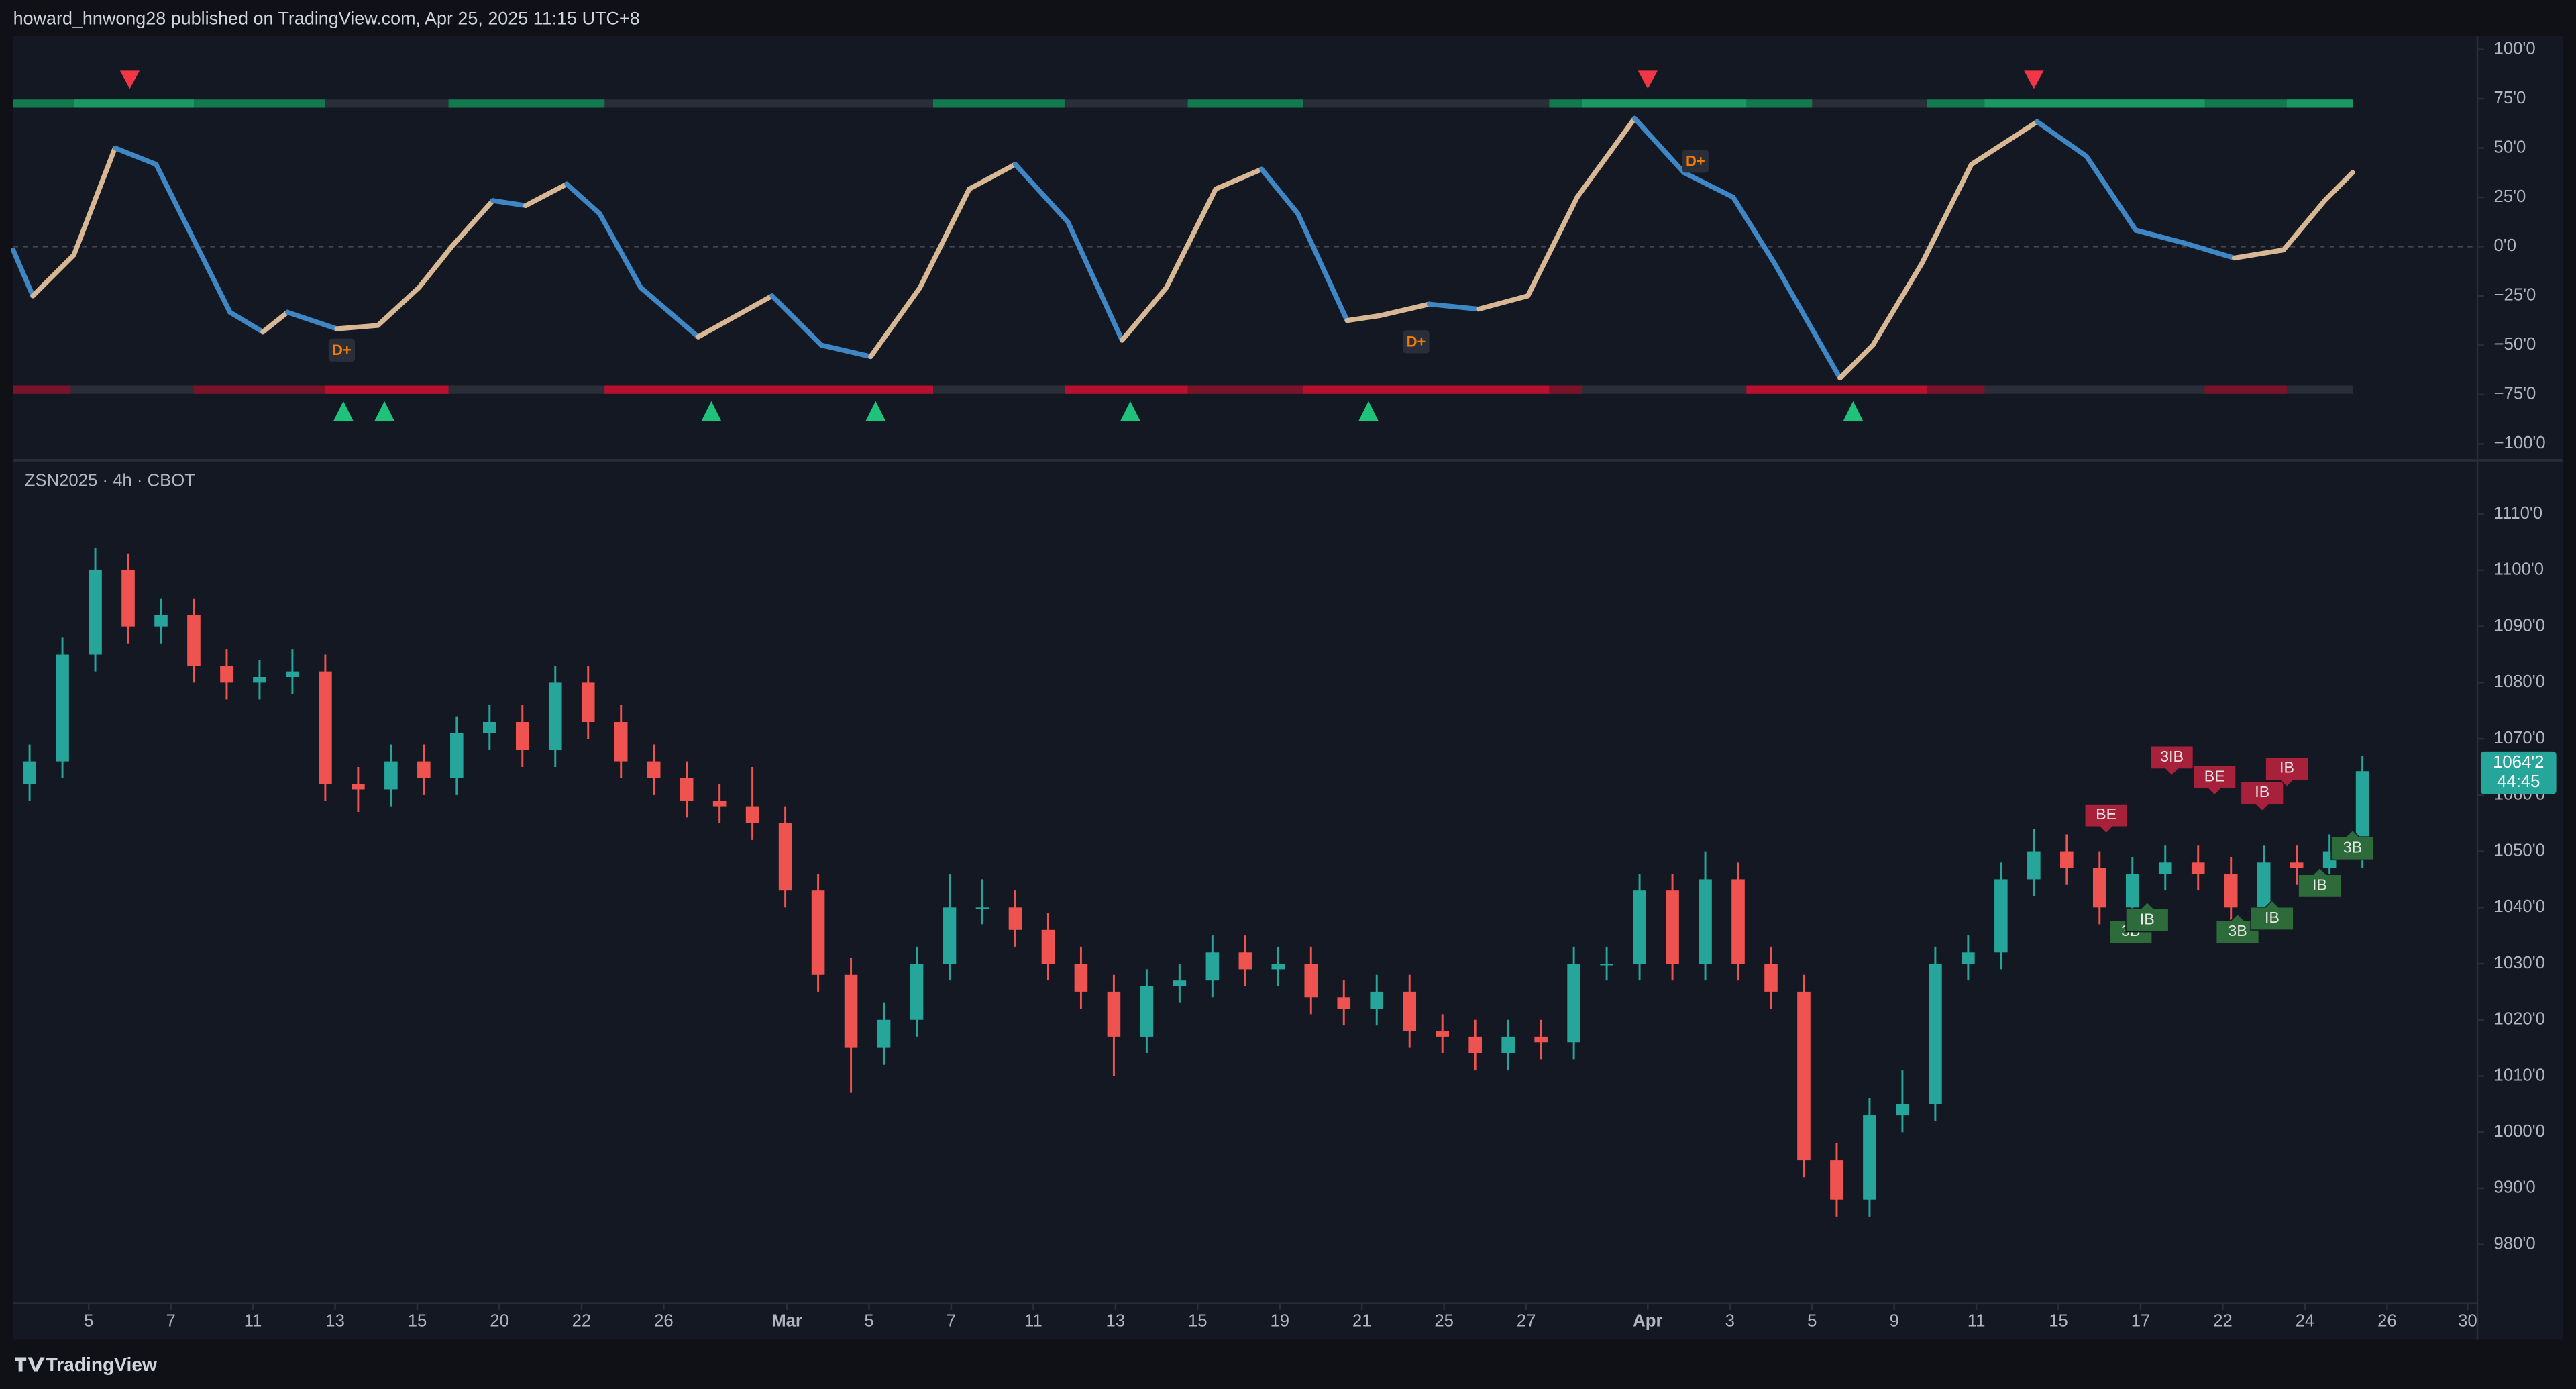 This screenshot has height=1389, width=2576. I want to click on last-price-label: 1064'2, so click(2518, 763).